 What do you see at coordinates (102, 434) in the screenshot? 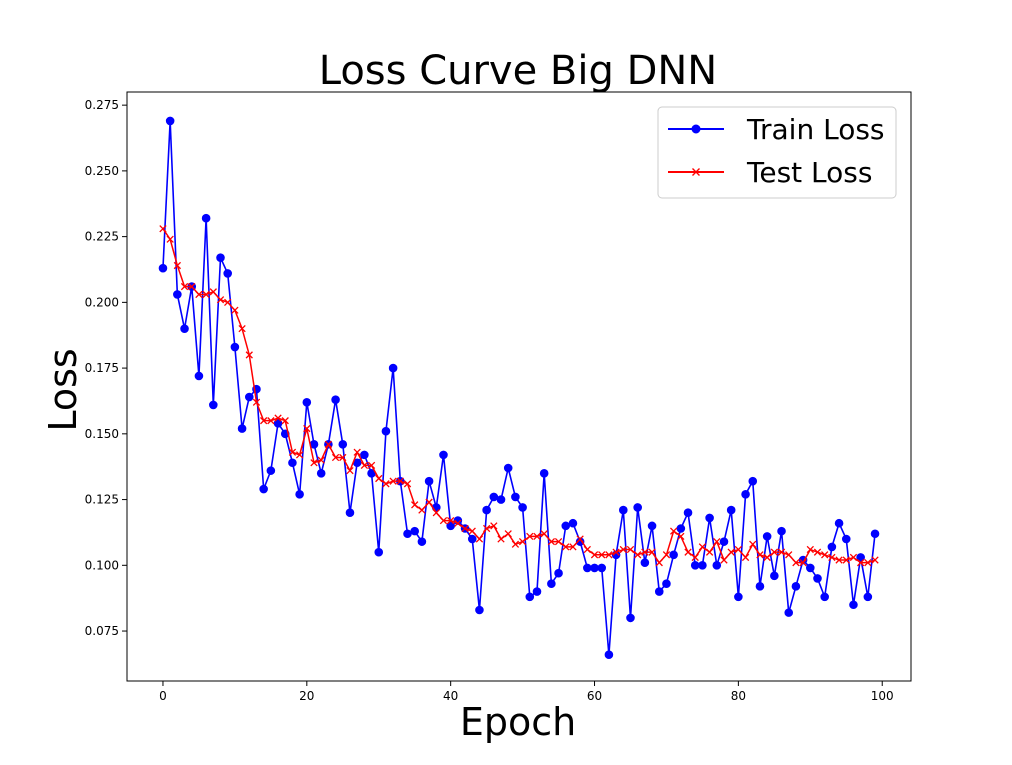
I see `y-tick-label: 0.150` at bounding box center [102, 434].